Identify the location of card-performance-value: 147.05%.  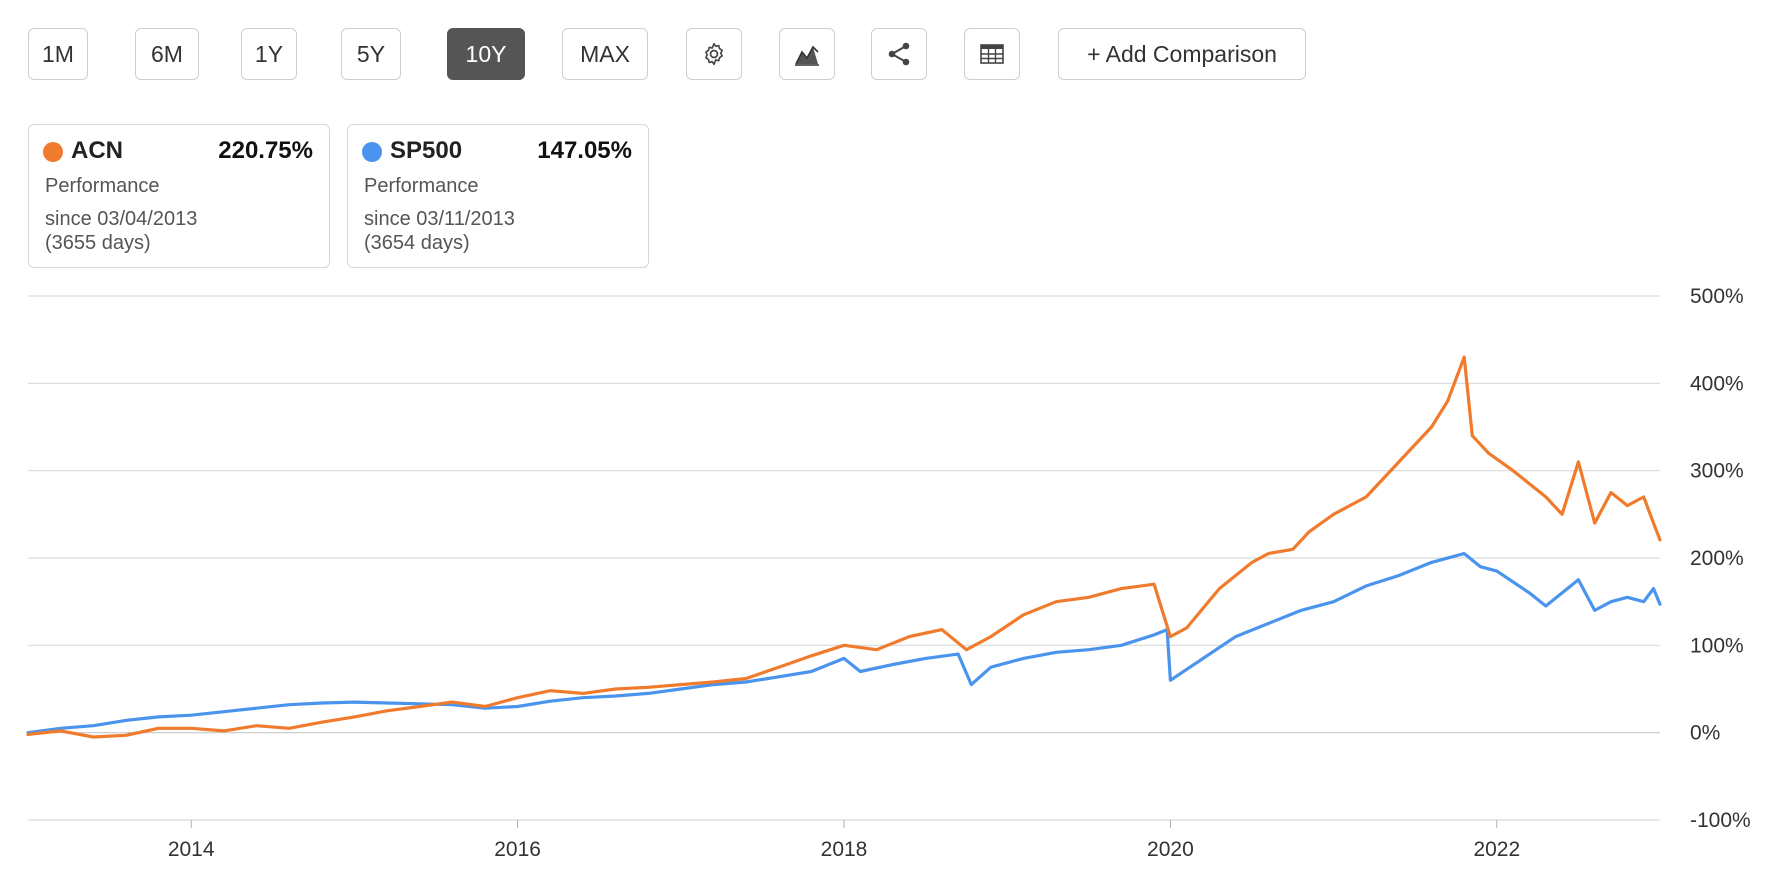
(584, 150).